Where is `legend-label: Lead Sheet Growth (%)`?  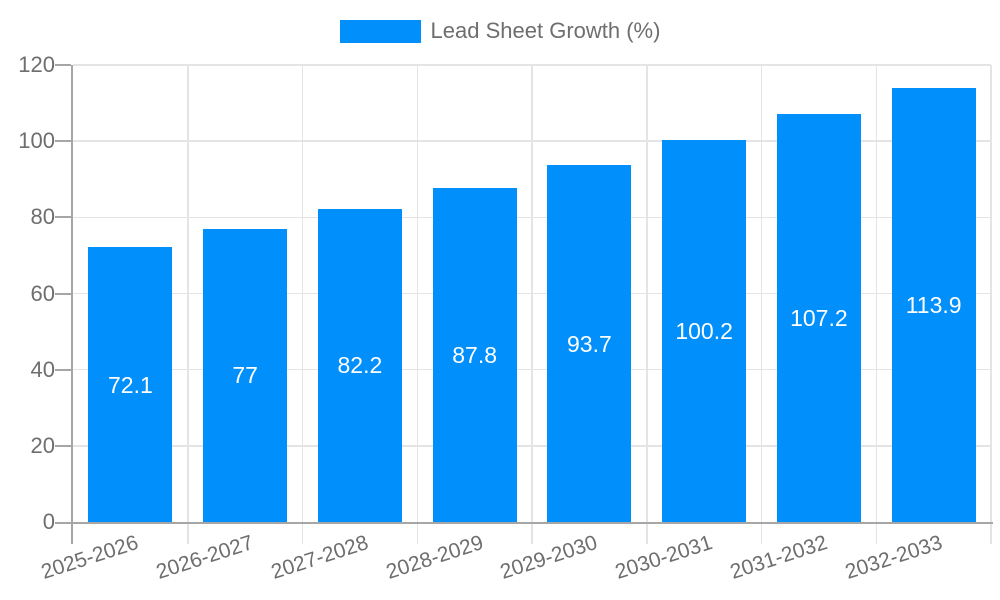 legend-label: Lead Sheet Growth (%) is located at coordinates (545, 30).